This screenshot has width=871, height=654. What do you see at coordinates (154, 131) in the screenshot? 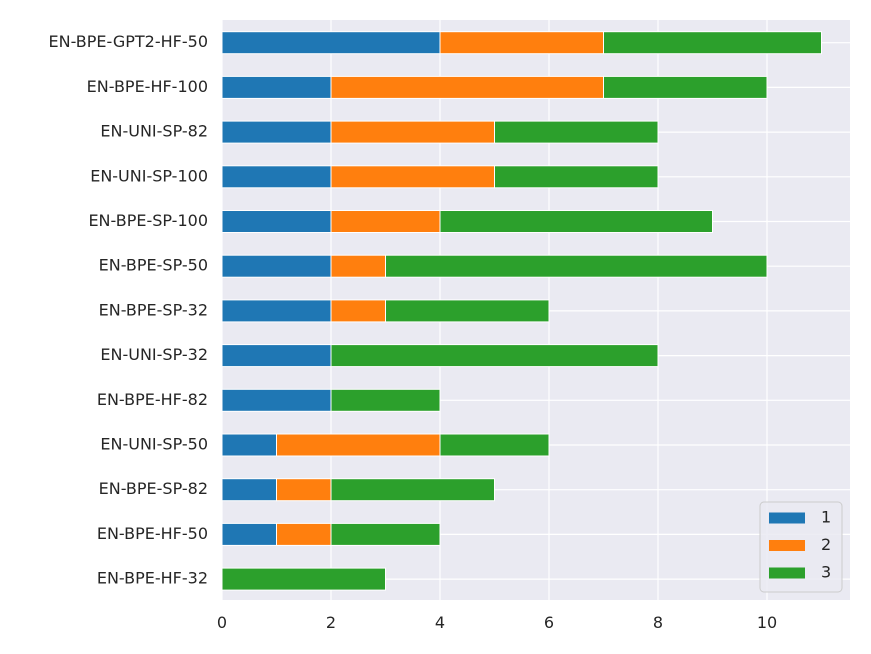
I see `y-tick-label: EN-UNI-SP-82` at bounding box center [154, 131].